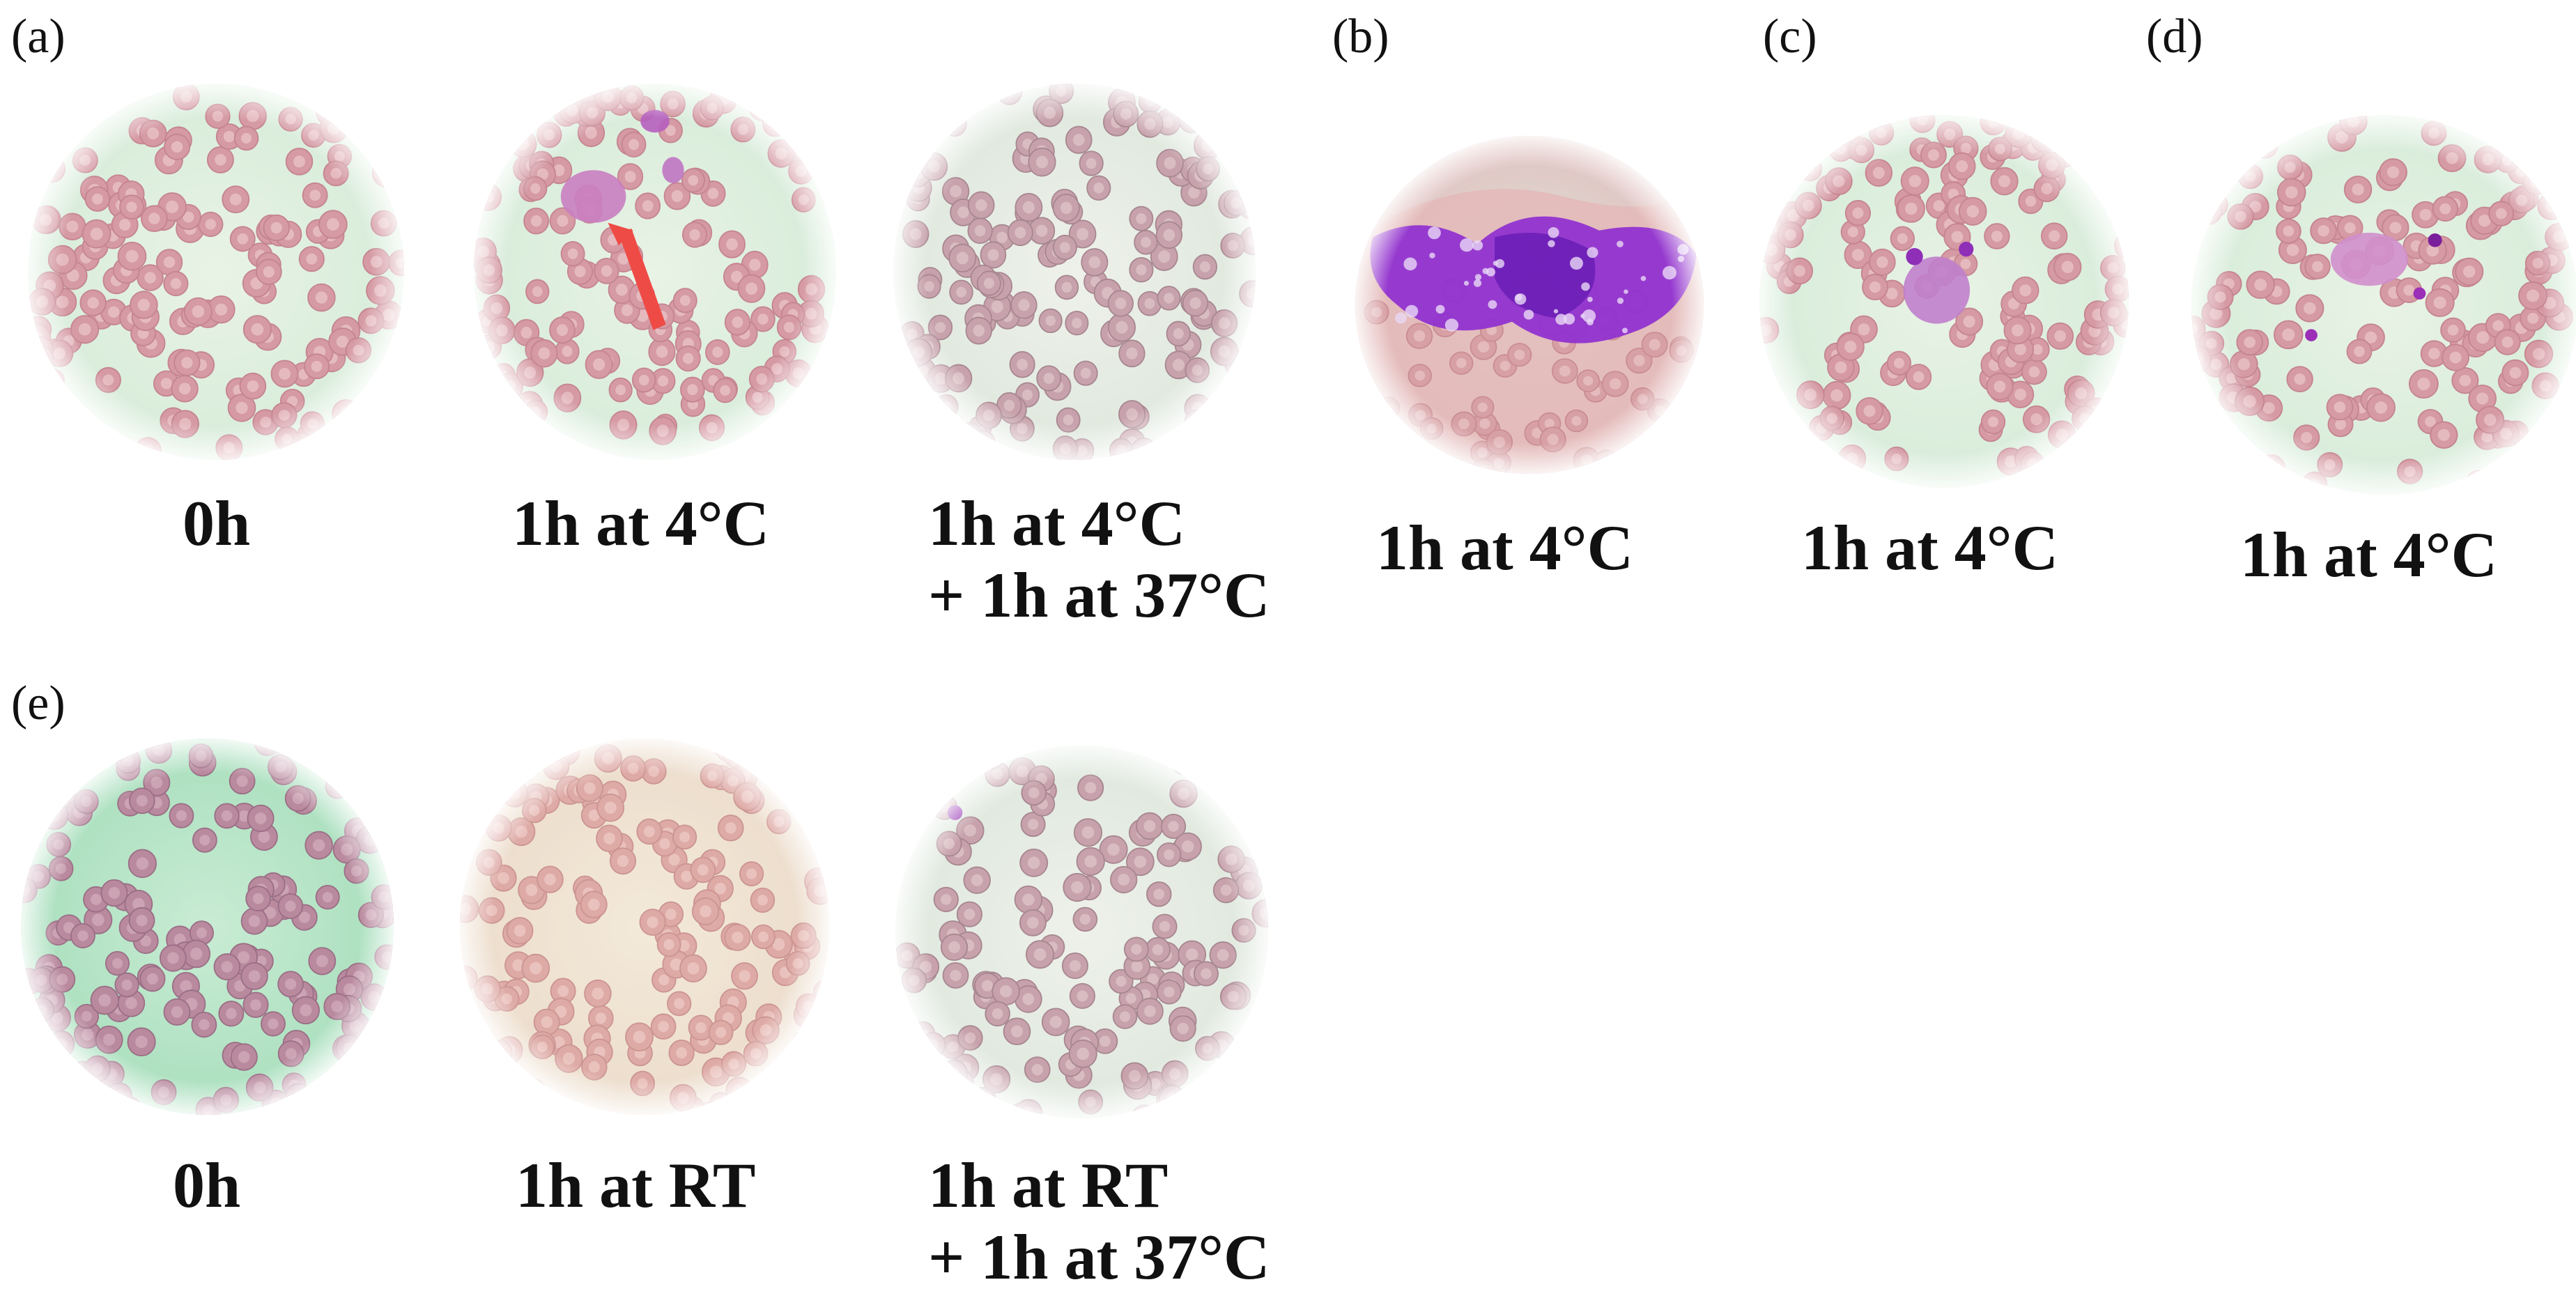  What do you see at coordinates (641, 523) in the screenshot?
I see `caption-a-1h-4c: 1h at 4°C` at bounding box center [641, 523].